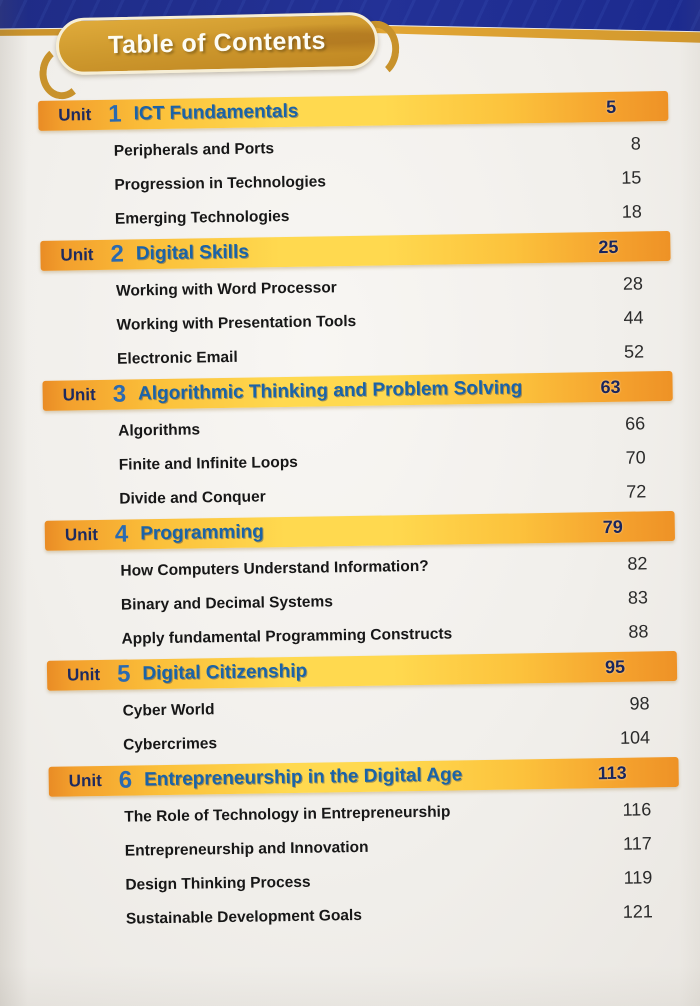 This screenshot has width=700, height=1006. I want to click on topic-row: Electronic Email 52, so click(380, 355).